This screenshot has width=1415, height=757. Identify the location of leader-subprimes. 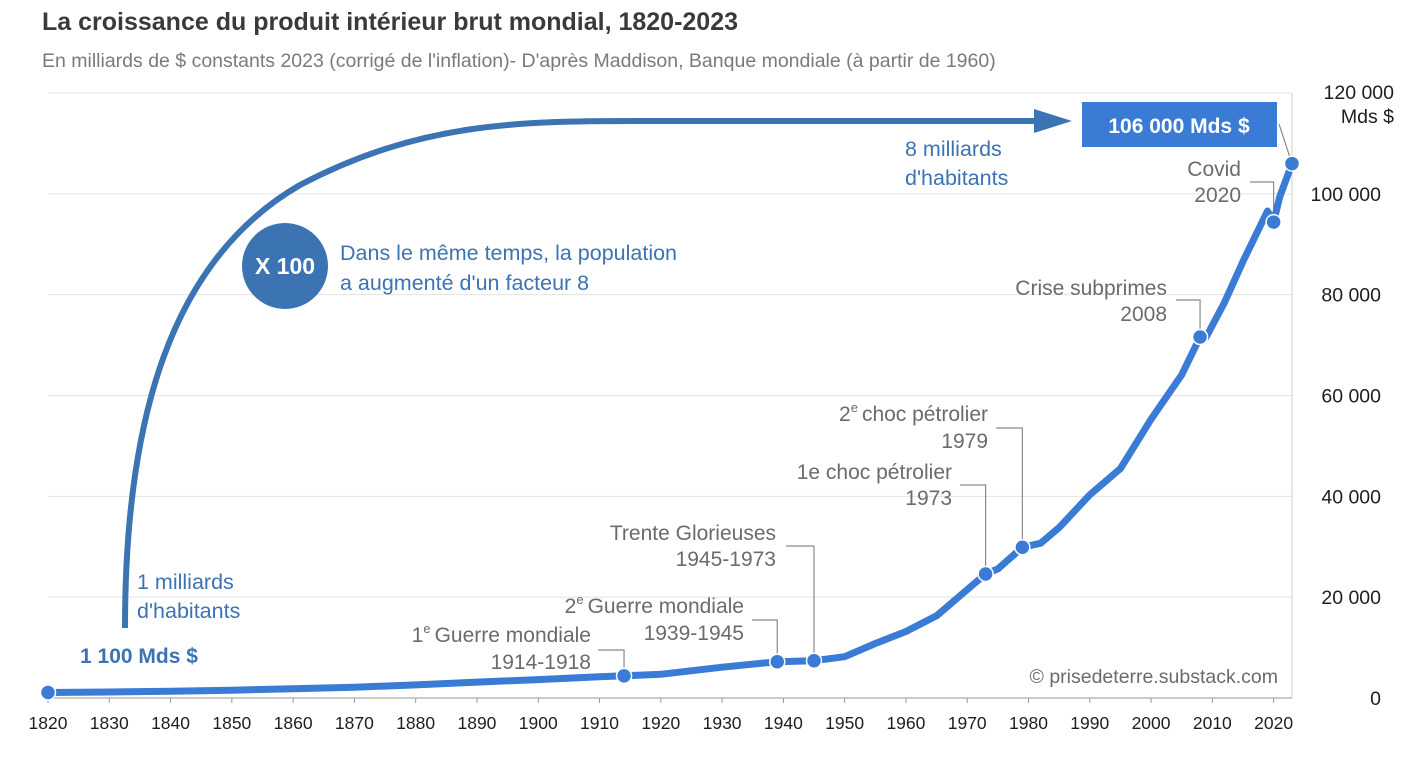
(1188, 318).